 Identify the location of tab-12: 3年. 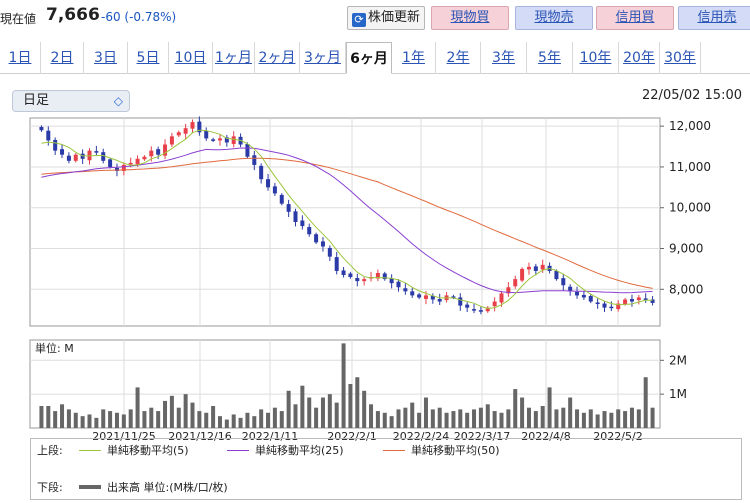
(504, 58).